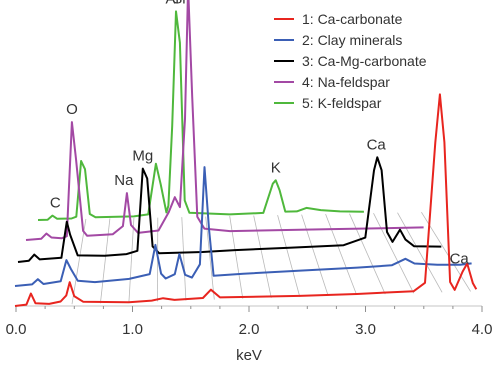 This screenshot has height=379, width=497. I want to click on x-axis-label: keV, so click(249, 355).